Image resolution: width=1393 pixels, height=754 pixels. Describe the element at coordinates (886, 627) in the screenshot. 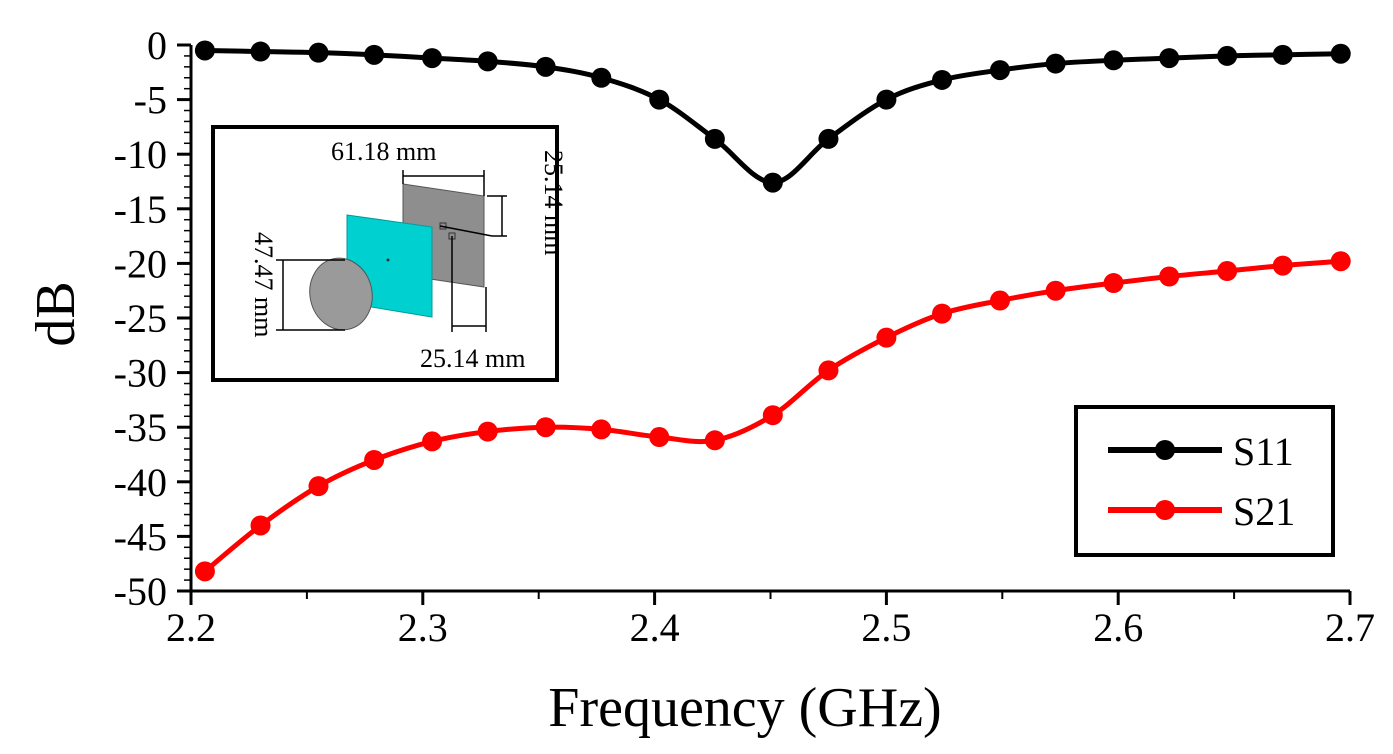

I see `x-tick-label: 2.5` at that location.